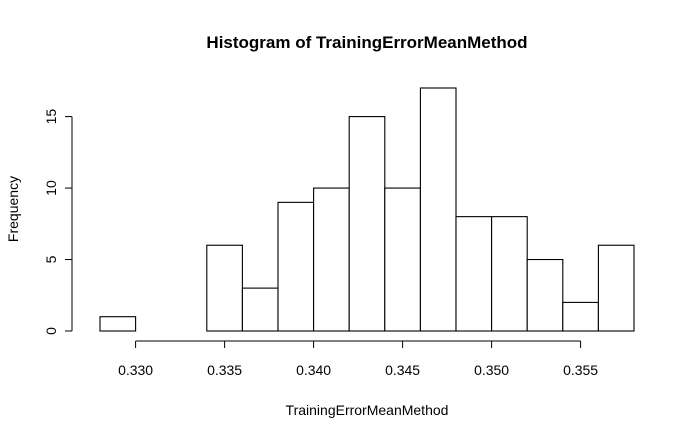  I want to click on y-tick-label: 5, so click(51, 259).